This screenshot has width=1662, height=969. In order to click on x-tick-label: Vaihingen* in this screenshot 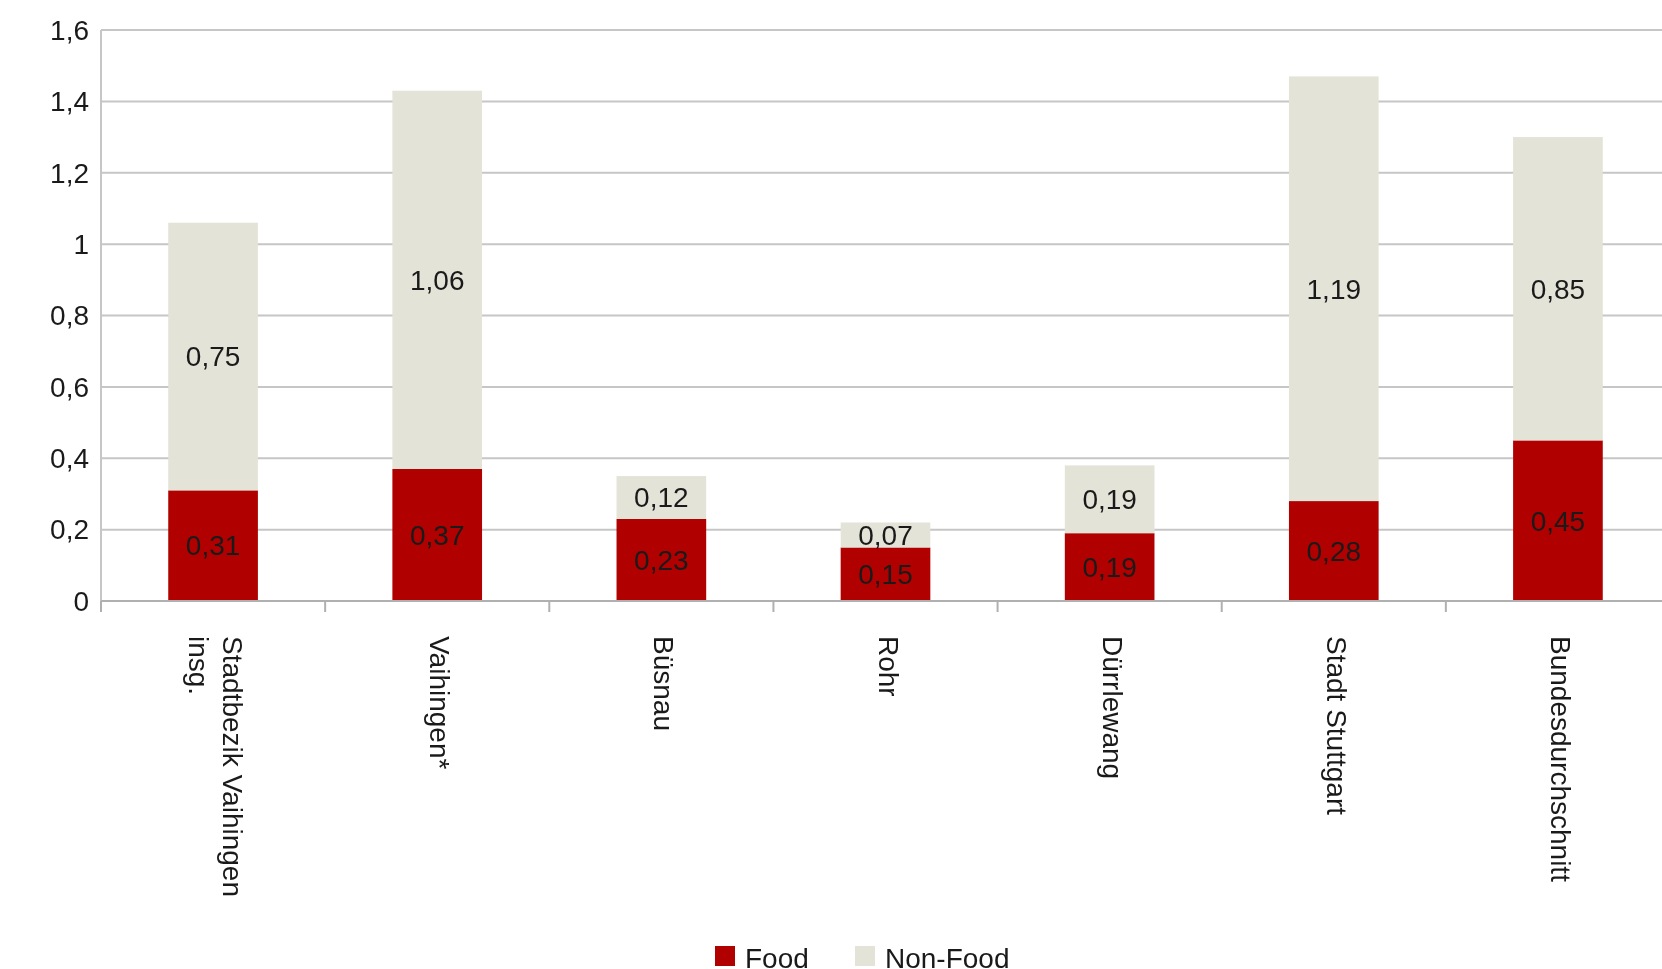, I will do `click(439, 703)`.